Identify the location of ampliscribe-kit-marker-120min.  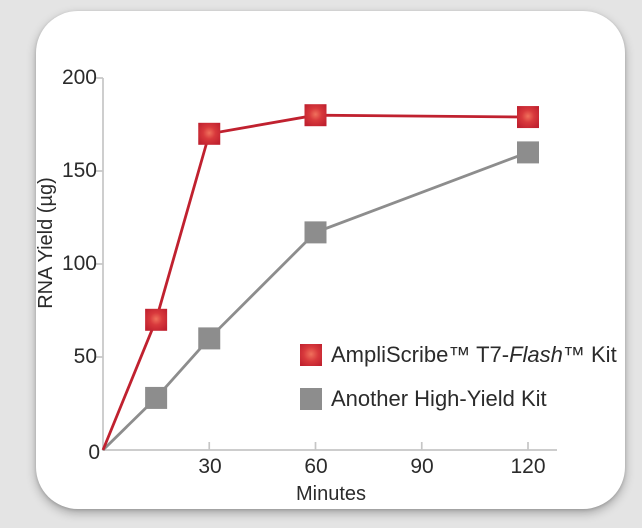
(528, 117).